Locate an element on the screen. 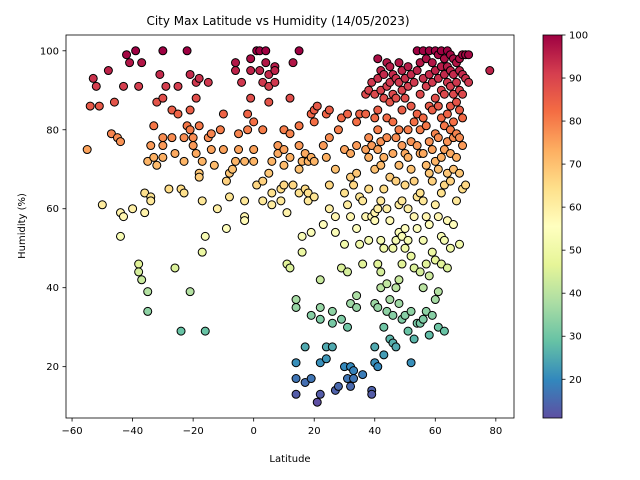 The width and height of the screenshot is (640, 480). y-axis-label: Humidity (%) is located at coordinates (22, 226).